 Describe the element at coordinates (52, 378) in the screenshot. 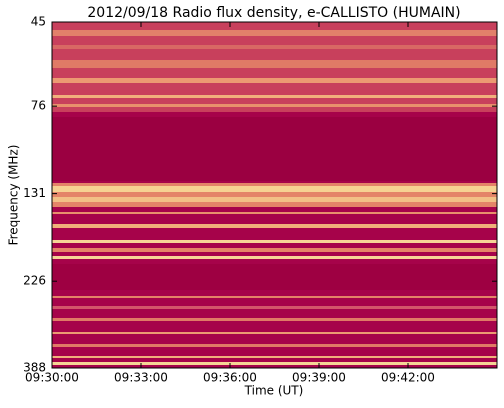

I see `x-tick-label: 09:30:00` at that location.